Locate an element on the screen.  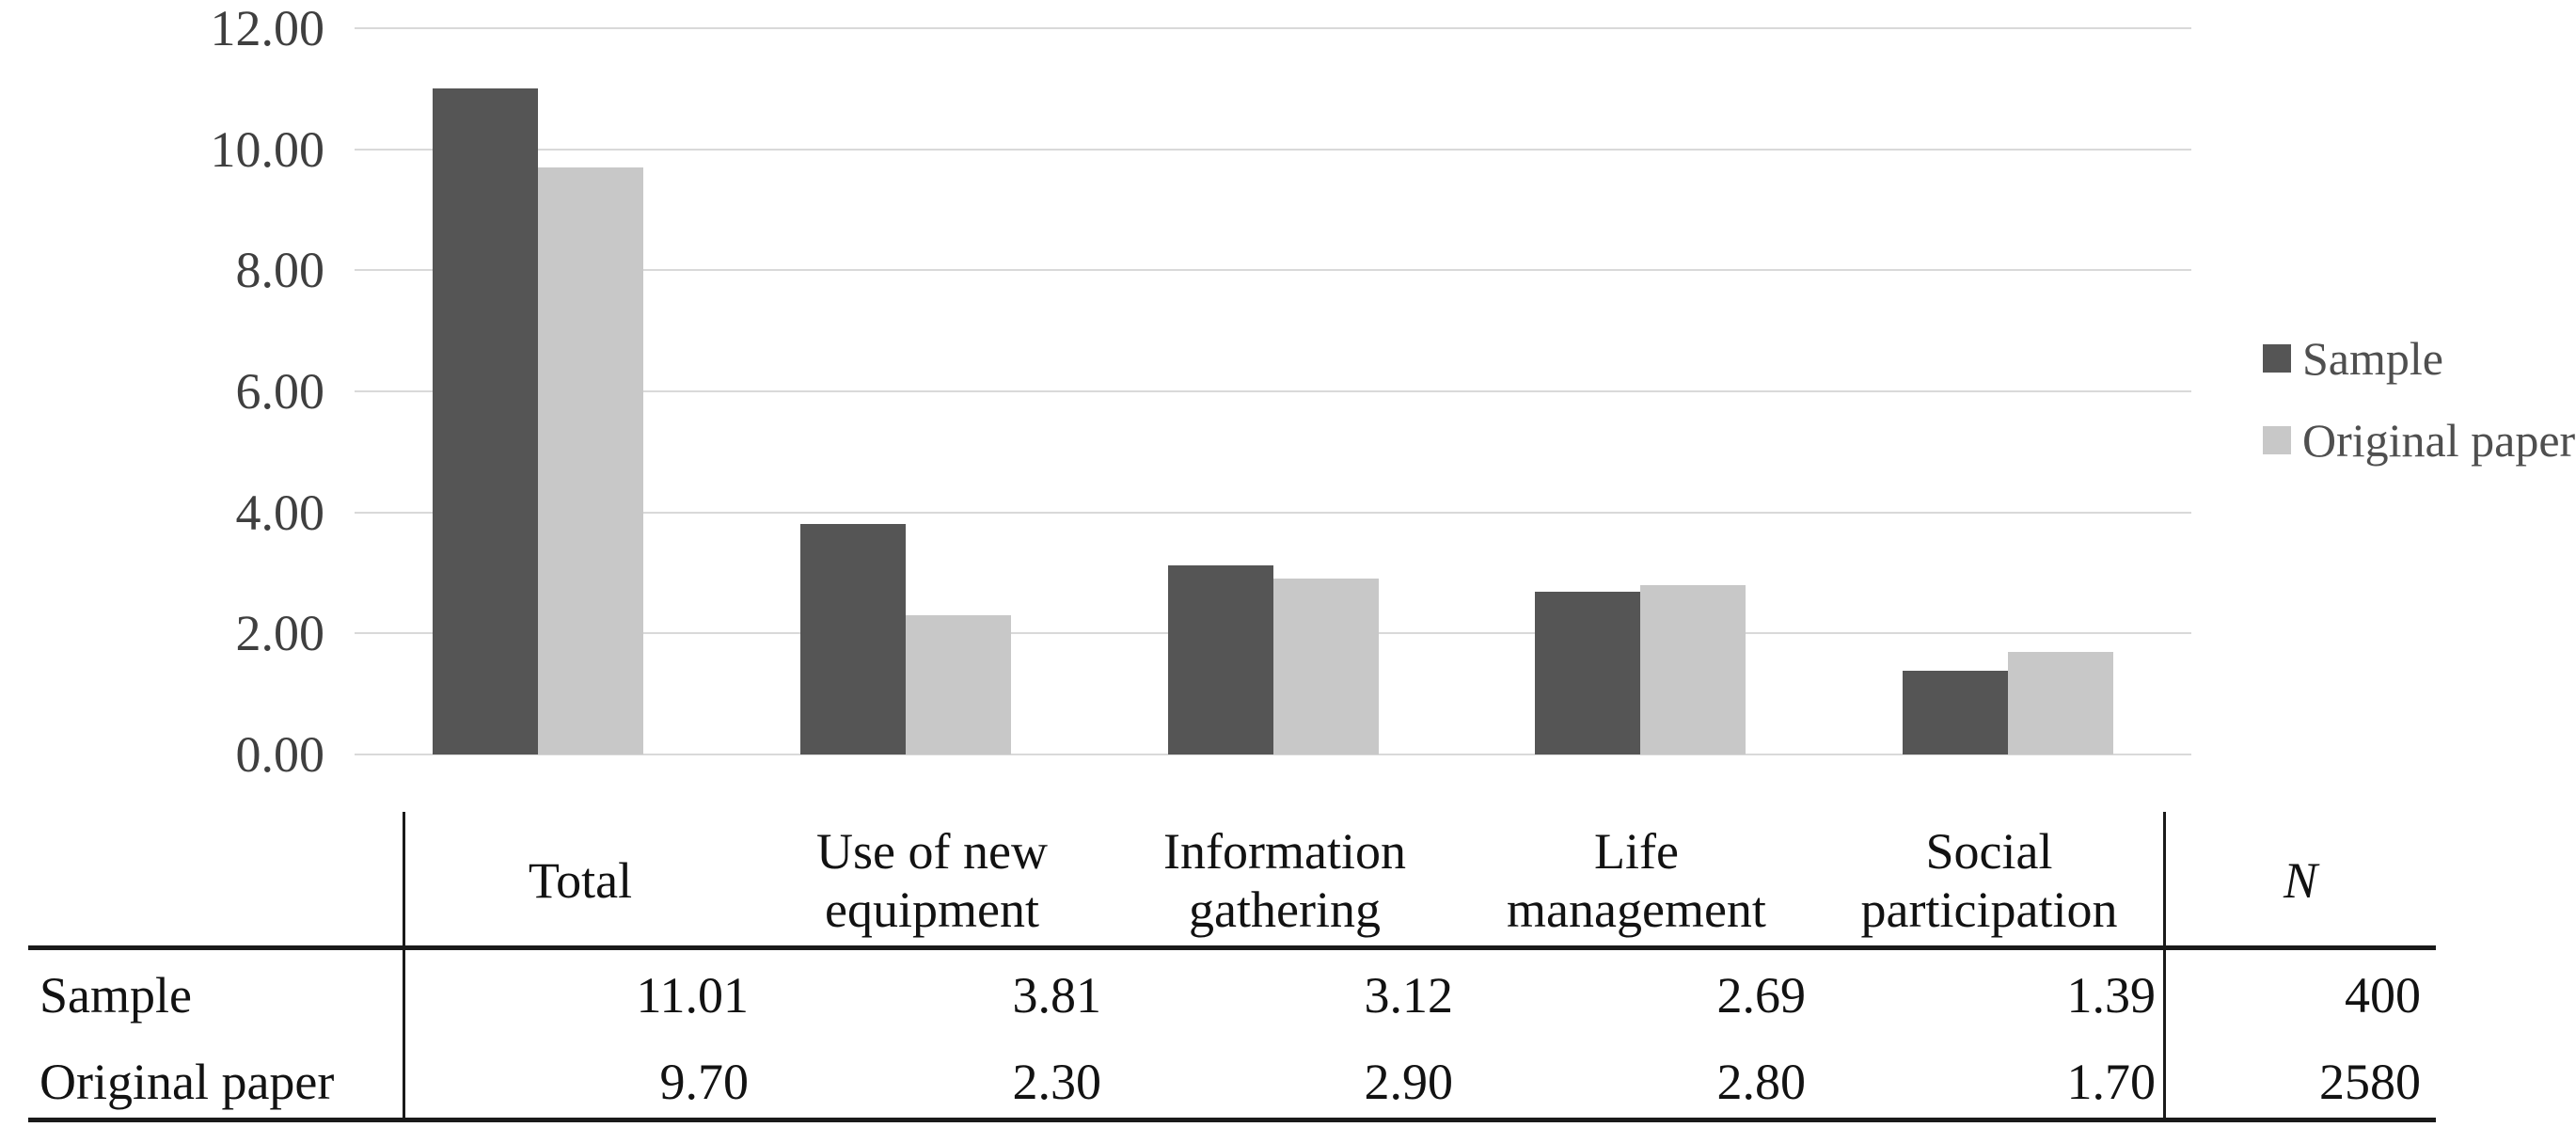
gridline-12.00 is located at coordinates (1273, 28).